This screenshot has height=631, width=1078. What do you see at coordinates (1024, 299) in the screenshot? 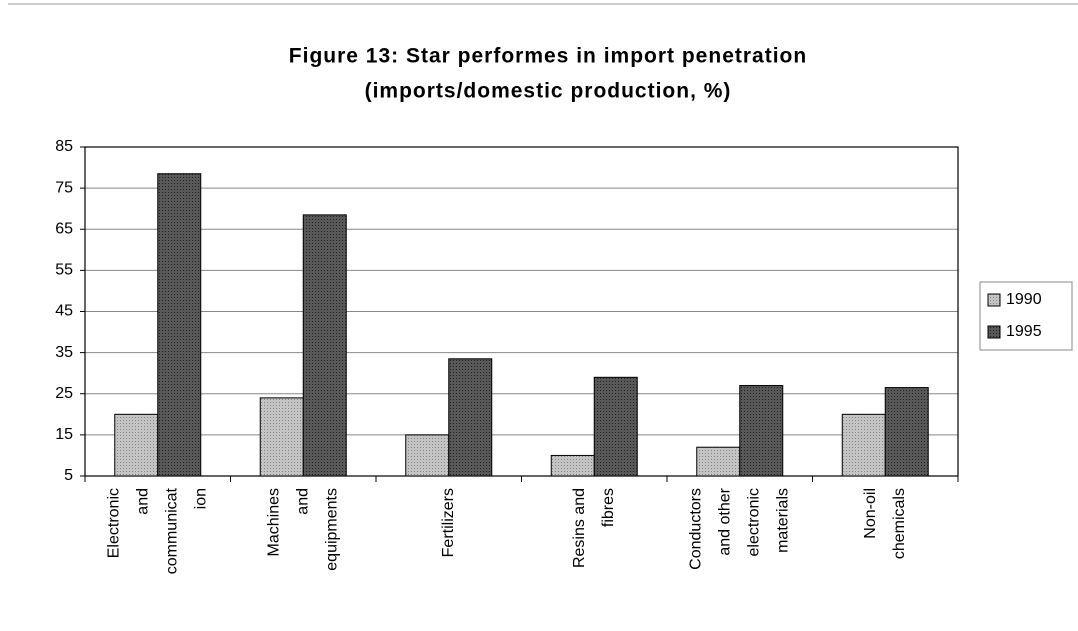
I see `legend-label: 1990` at bounding box center [1024, 299].